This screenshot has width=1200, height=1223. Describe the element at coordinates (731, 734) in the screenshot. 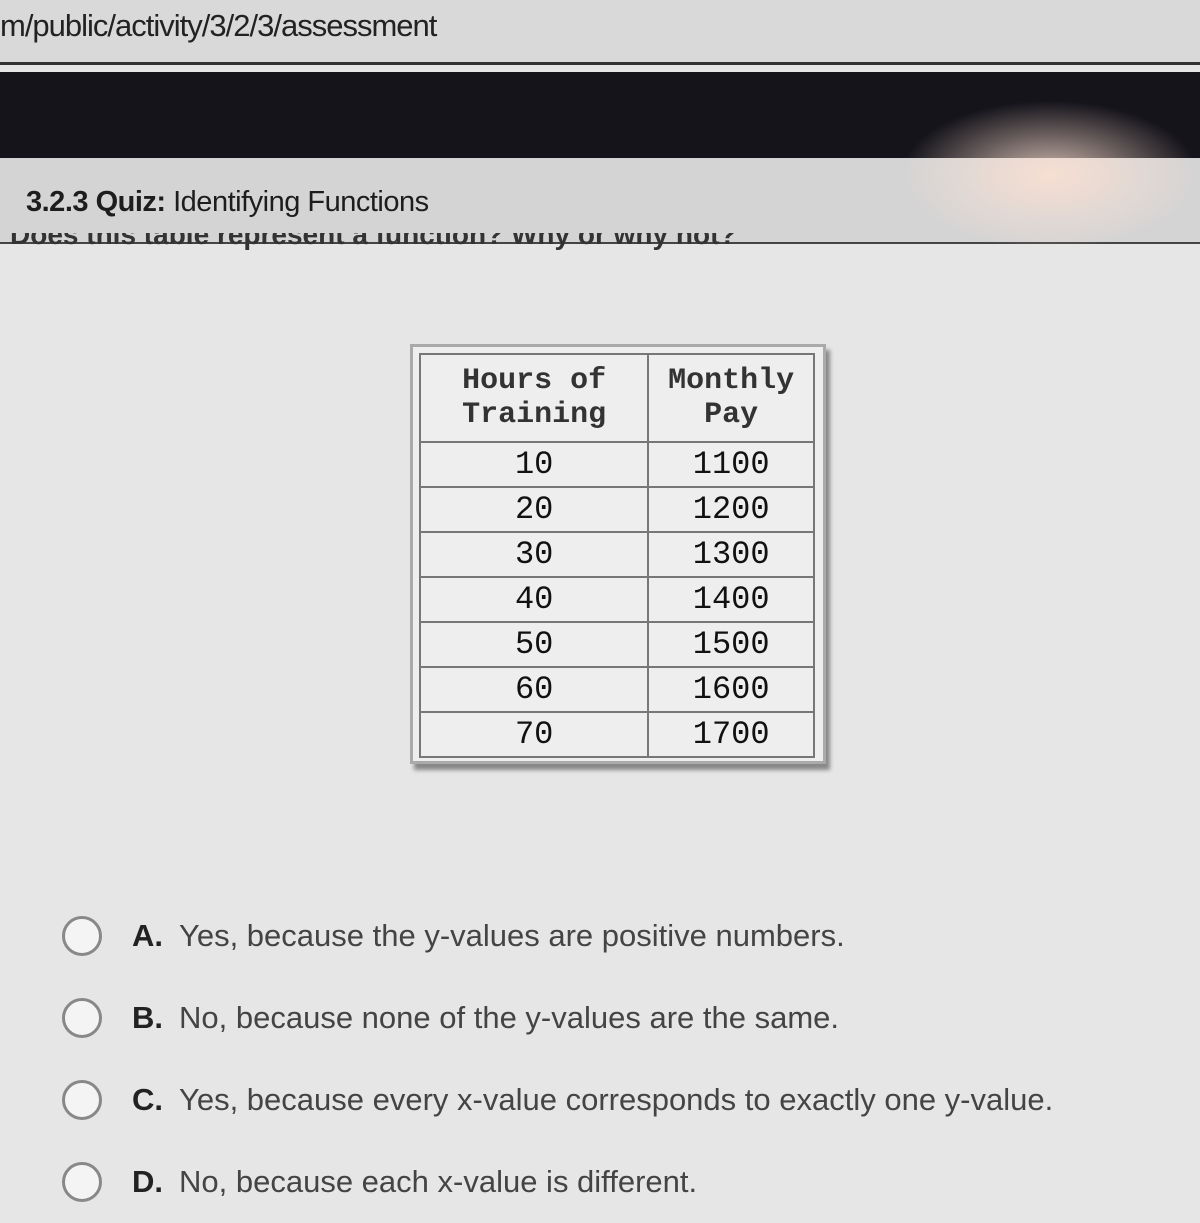

I see `table-cell: 1700` at that location.